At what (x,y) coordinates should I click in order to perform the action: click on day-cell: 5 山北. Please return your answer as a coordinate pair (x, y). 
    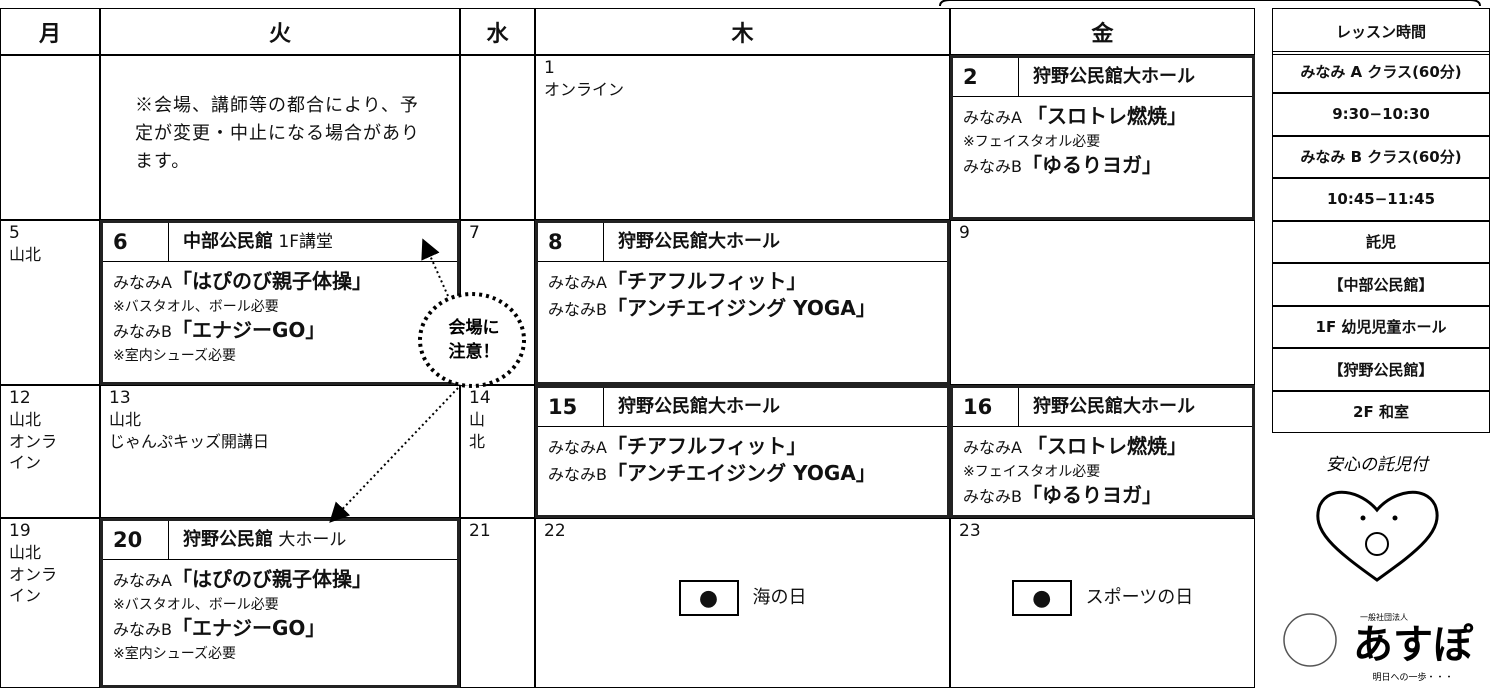
    Looking at the image, I should click on (50, 302).